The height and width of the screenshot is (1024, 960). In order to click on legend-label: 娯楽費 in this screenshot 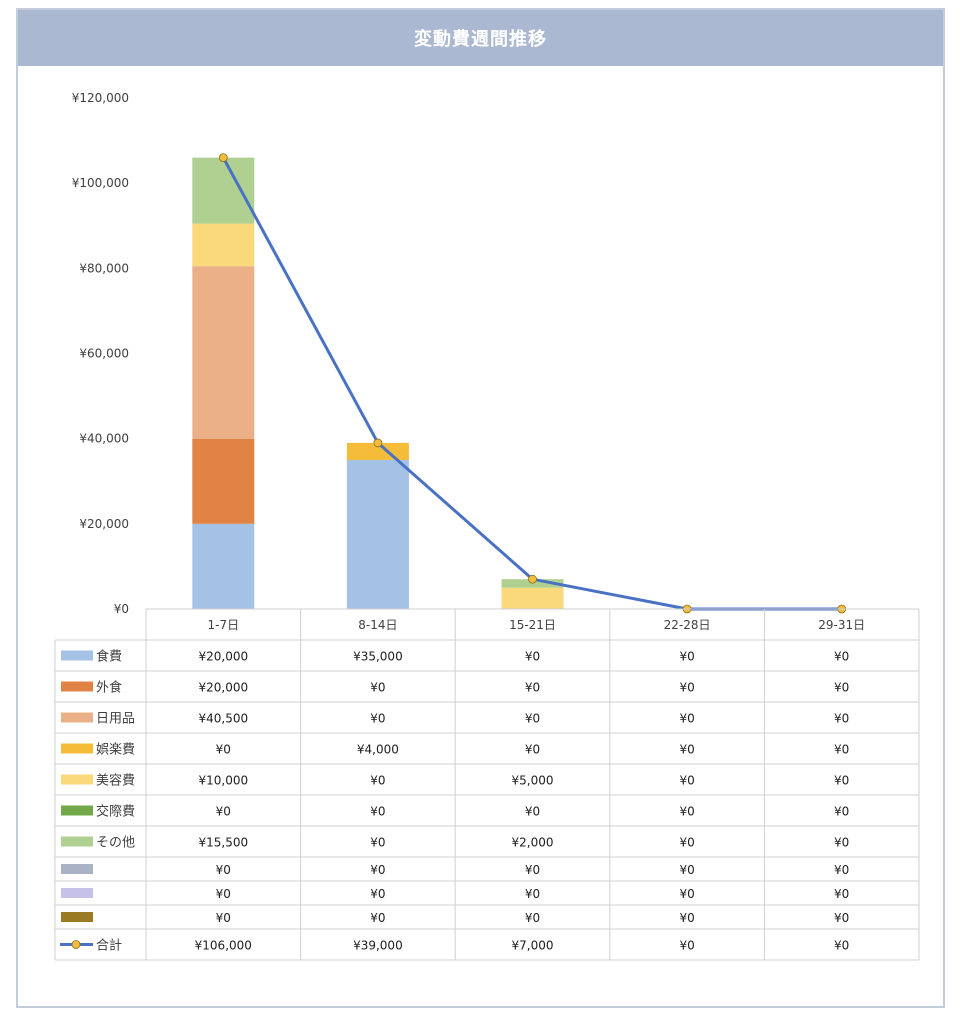, I will do `click(115, 750)`.